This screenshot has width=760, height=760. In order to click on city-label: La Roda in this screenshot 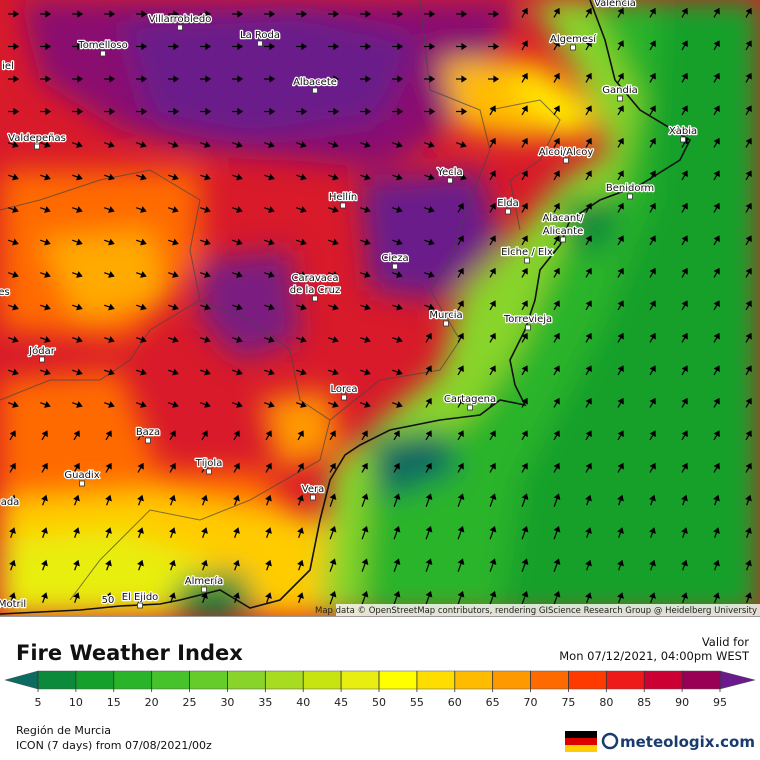, I will do `click(260, 35)`.